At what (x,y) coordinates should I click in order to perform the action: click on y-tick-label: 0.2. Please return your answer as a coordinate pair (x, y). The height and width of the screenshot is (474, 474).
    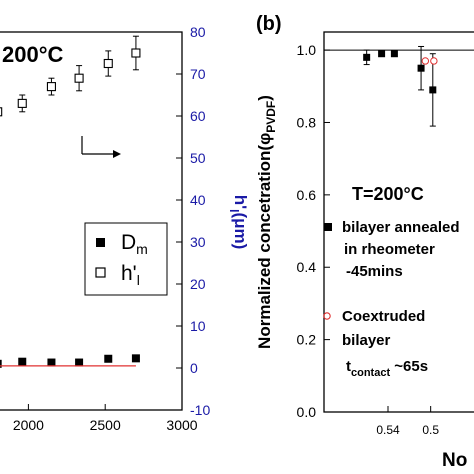
    Looking at the image, I should click on (307, 340).